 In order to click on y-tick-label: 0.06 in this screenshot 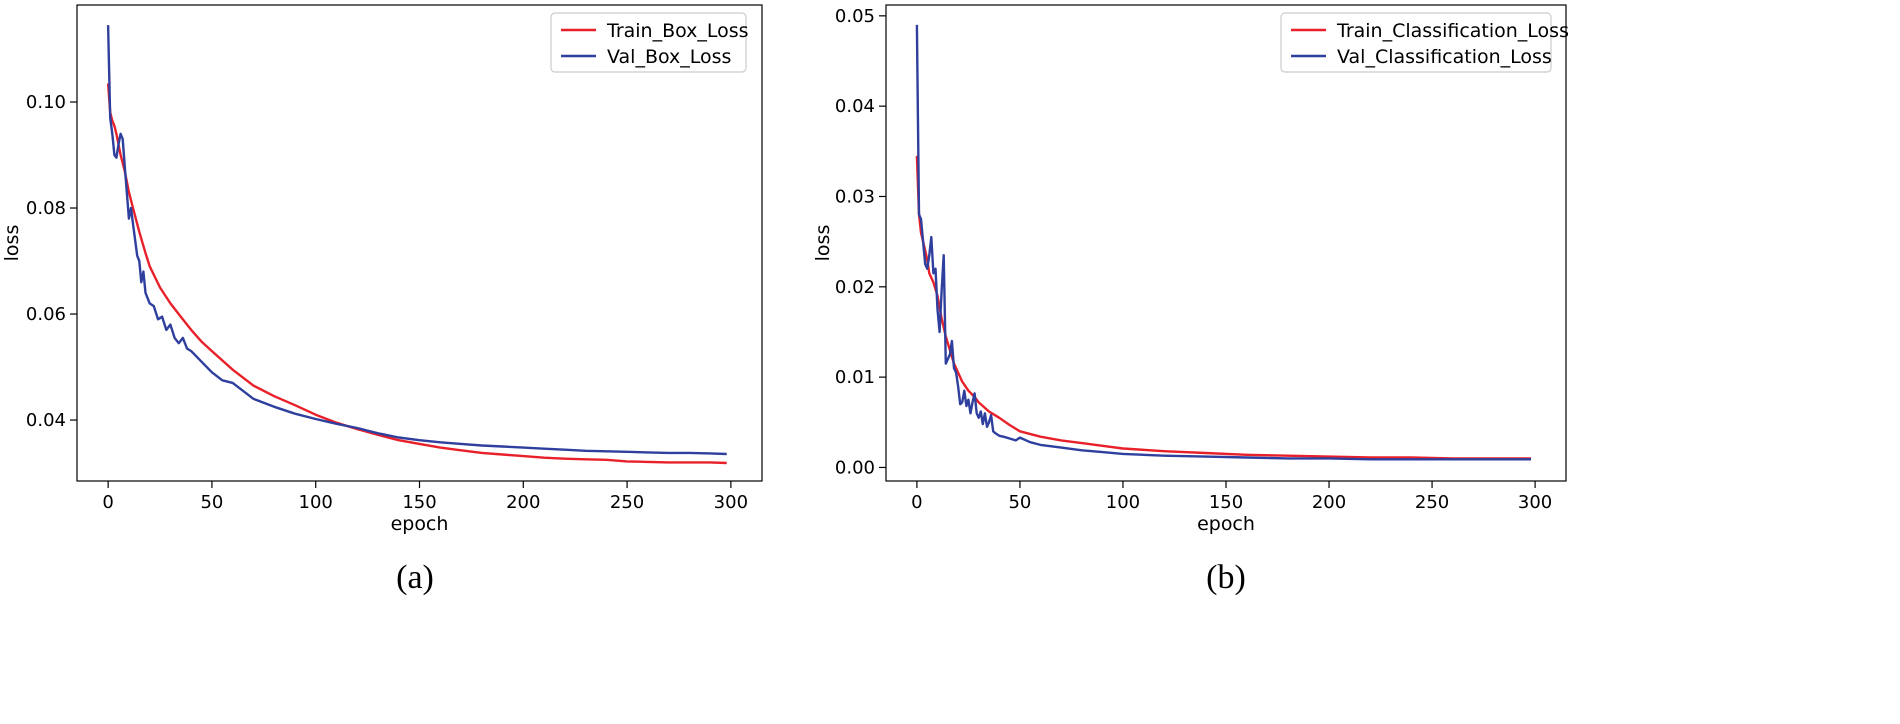, I will do `click(46, 314)`.